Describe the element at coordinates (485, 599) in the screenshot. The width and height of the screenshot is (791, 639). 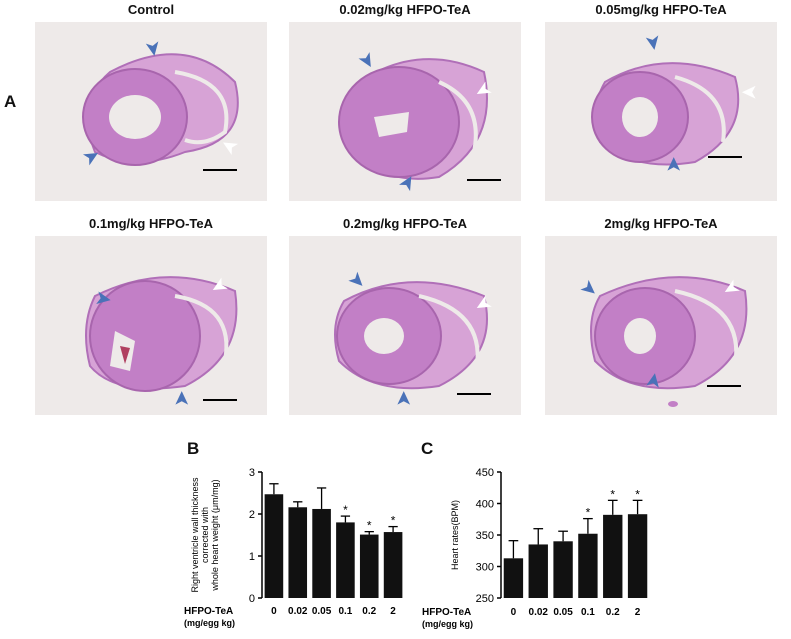
I see `chart-c-y-tick-label: 250` at that location.